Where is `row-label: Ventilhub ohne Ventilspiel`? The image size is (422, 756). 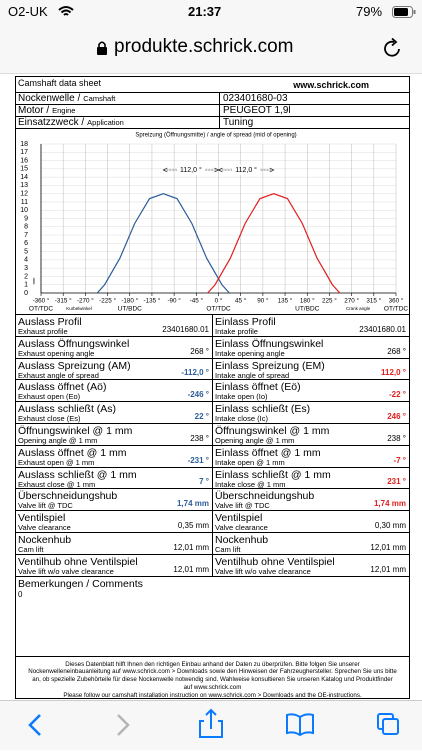 row-label: Ventilhub ohne Ventilspiel is located at coordinates (275, 561).